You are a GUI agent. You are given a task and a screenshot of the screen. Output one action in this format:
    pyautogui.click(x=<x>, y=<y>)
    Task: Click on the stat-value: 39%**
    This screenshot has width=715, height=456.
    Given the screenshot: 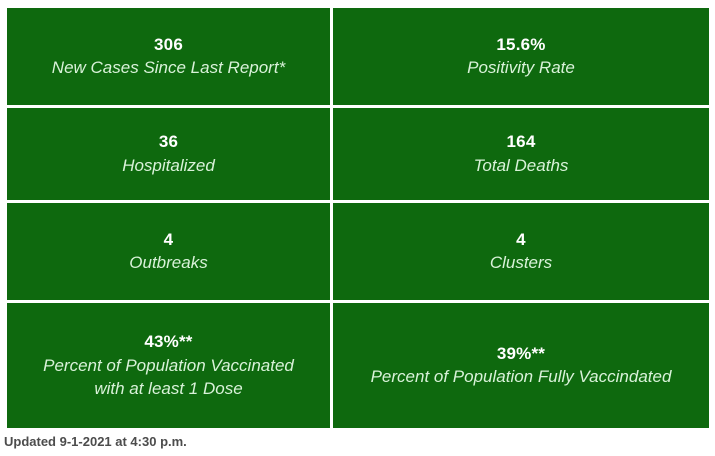 What is the action you would take?
    pyautogui.click(x=521, y=353)
    